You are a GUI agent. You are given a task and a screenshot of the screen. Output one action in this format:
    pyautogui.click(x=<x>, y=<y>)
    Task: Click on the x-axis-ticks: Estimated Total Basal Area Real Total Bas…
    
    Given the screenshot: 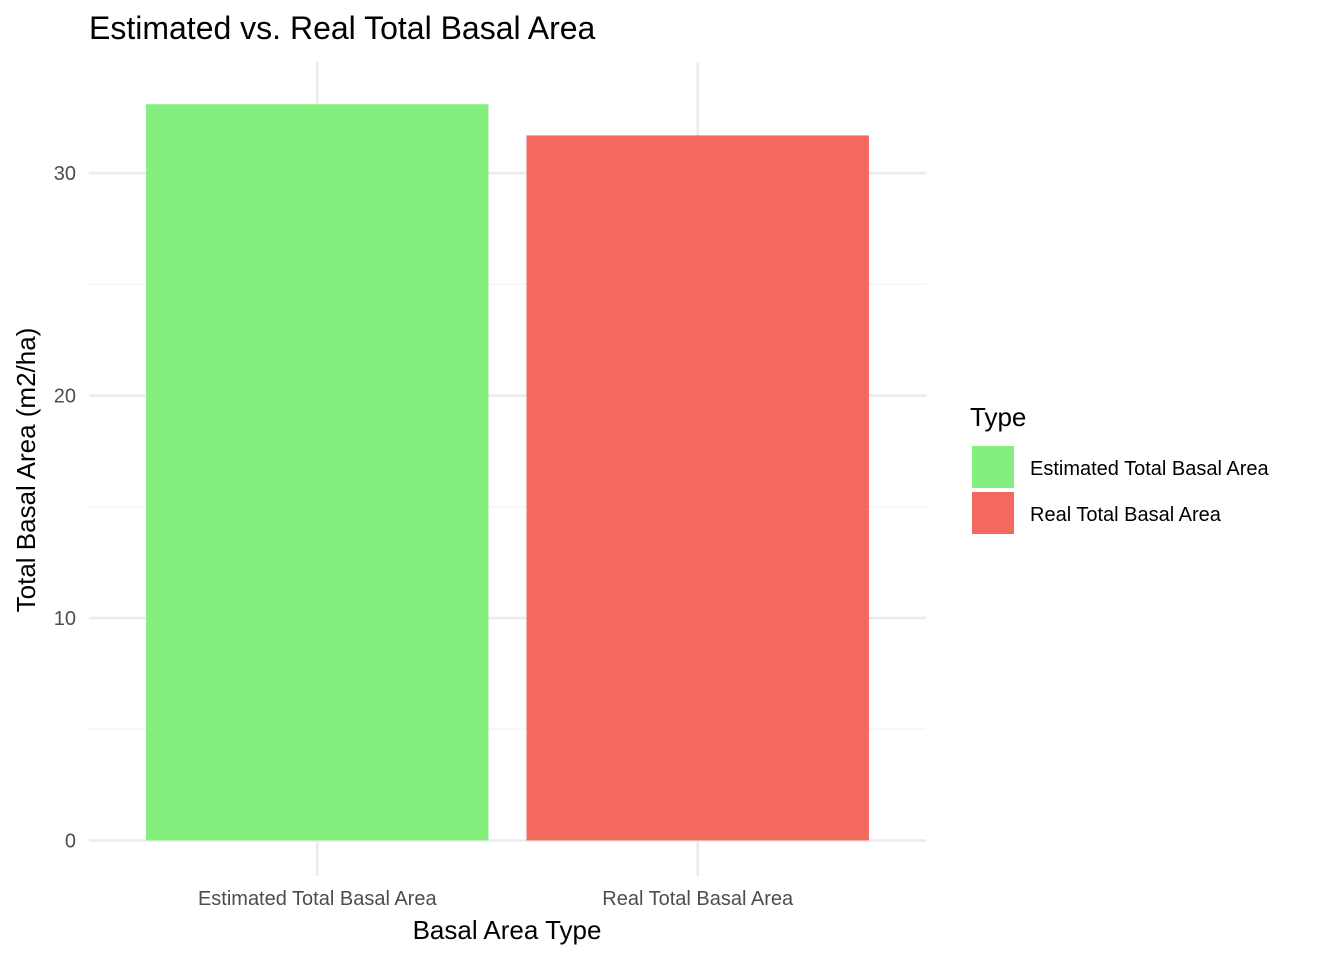 What is the action you would take?
    pyautogui.click(x=496, y=899)
    